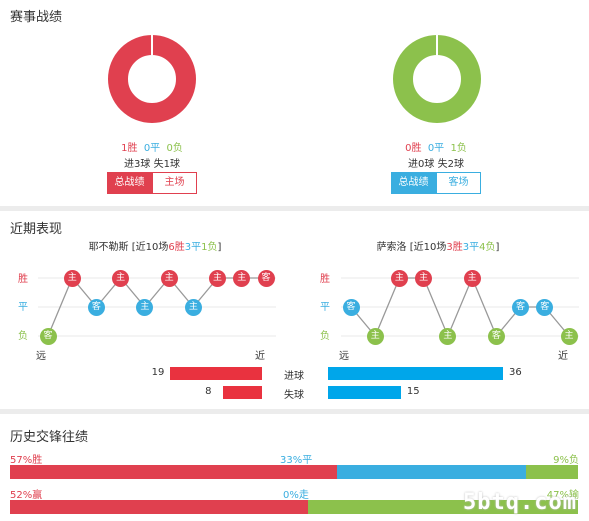 The image size is (589, 521). I want to click on right-record-tabs: 总战绩 客场, so click(436, 183).